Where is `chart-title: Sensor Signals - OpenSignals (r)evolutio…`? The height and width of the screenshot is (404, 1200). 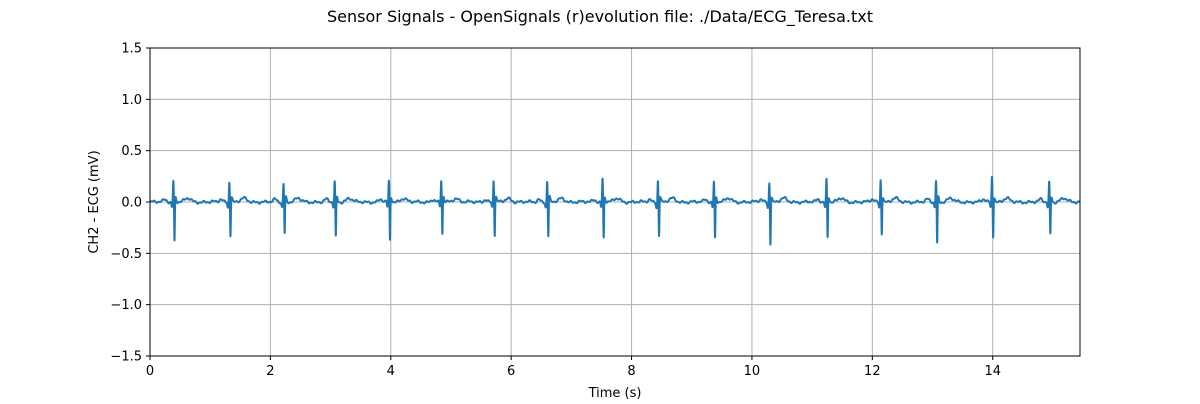
chart-title: Sensor Signals - OpenSignals (r)evolutio… is located at coordinates (600, 17).